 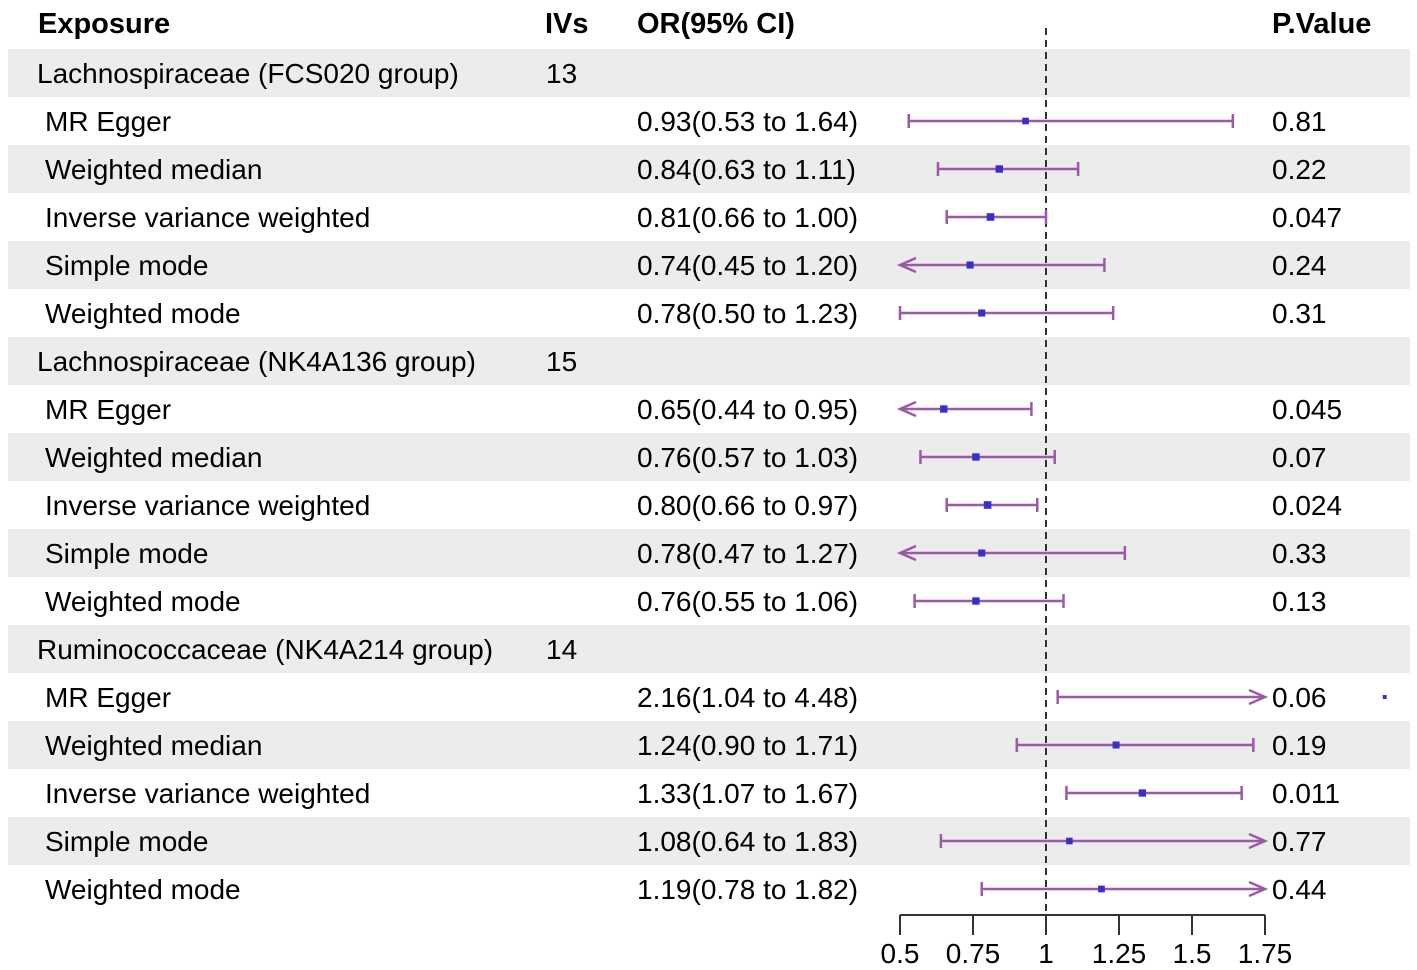 What do you see at coordinates (747, 265) in the screenshot?
I see `or-ci-text: 0.74(0.45 to 1.20)` at bounding box center [747, 265].